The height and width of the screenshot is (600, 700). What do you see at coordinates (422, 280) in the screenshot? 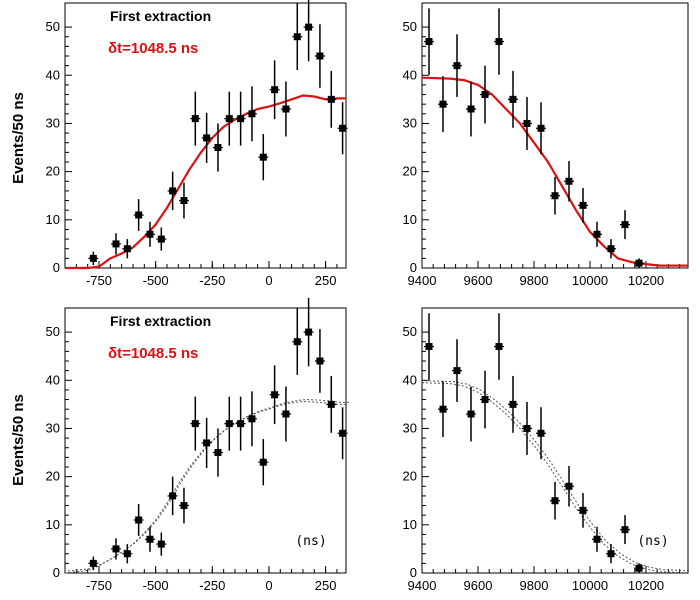
I see `x-tick-label: 9400` at bounding box center [422, 280].